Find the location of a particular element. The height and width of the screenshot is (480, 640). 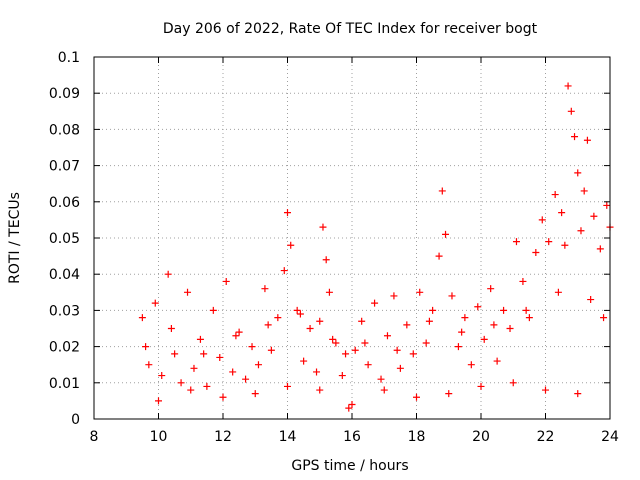

y-tick-label: 0.04 is located at coordinates (64, 275).